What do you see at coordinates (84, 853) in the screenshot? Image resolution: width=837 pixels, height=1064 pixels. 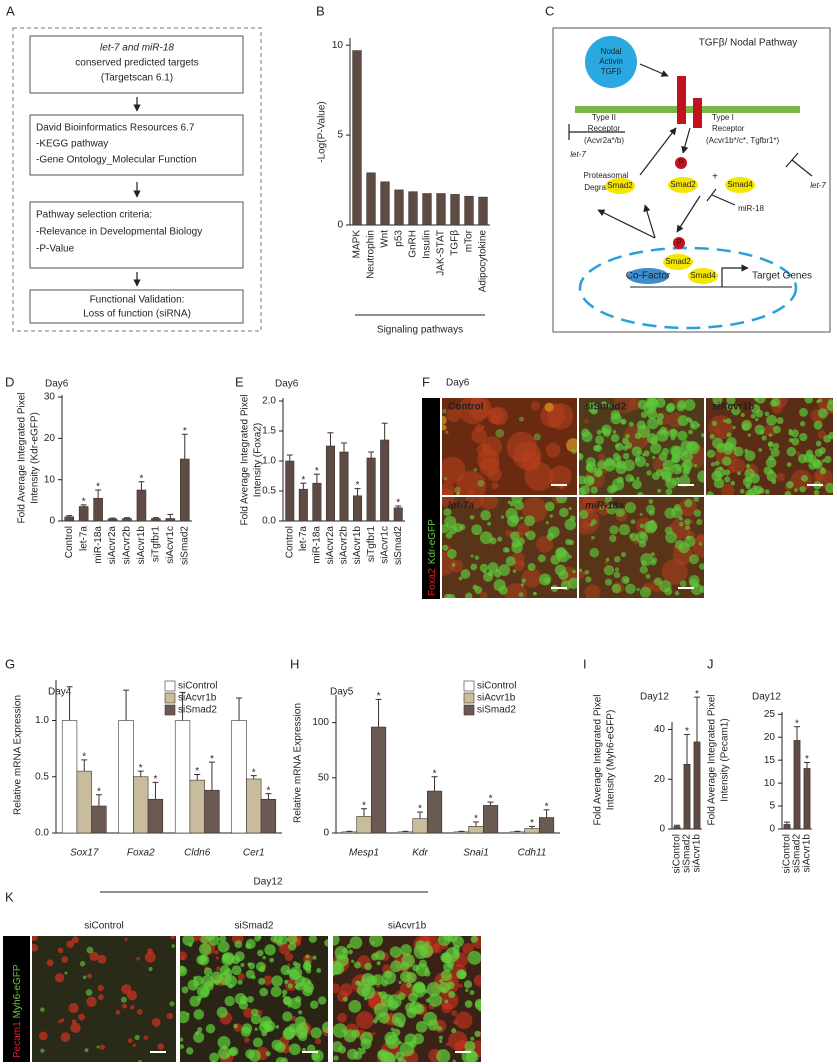 I see `x-tick-label: Sox17` at bounding box center [84, 853].